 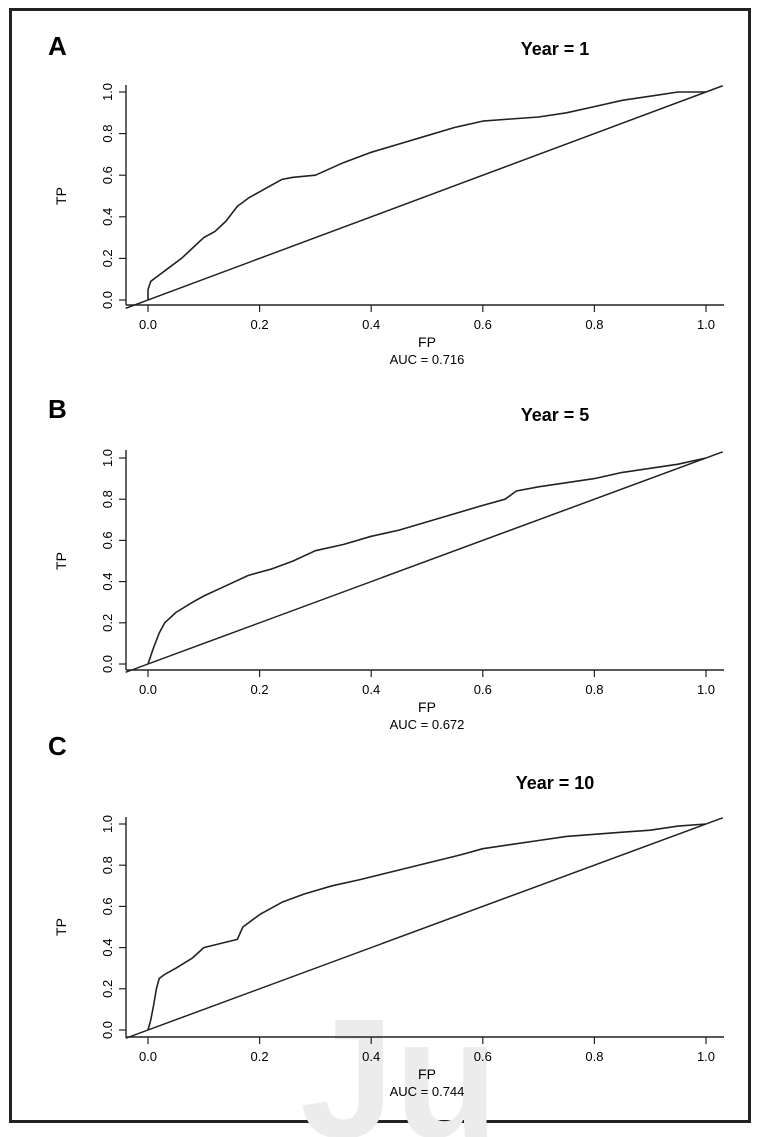 What do you see at coordinates (57, 46) in the screenshot?
I see `panel-label: A` at bounding box center [57, 46].